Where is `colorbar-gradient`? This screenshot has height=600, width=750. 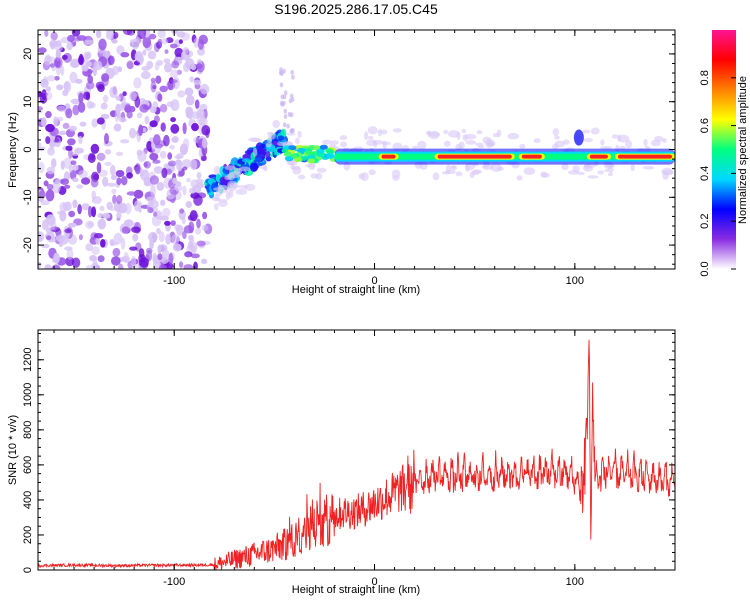
colorbar-gradient is located at coordinates (724, 149).